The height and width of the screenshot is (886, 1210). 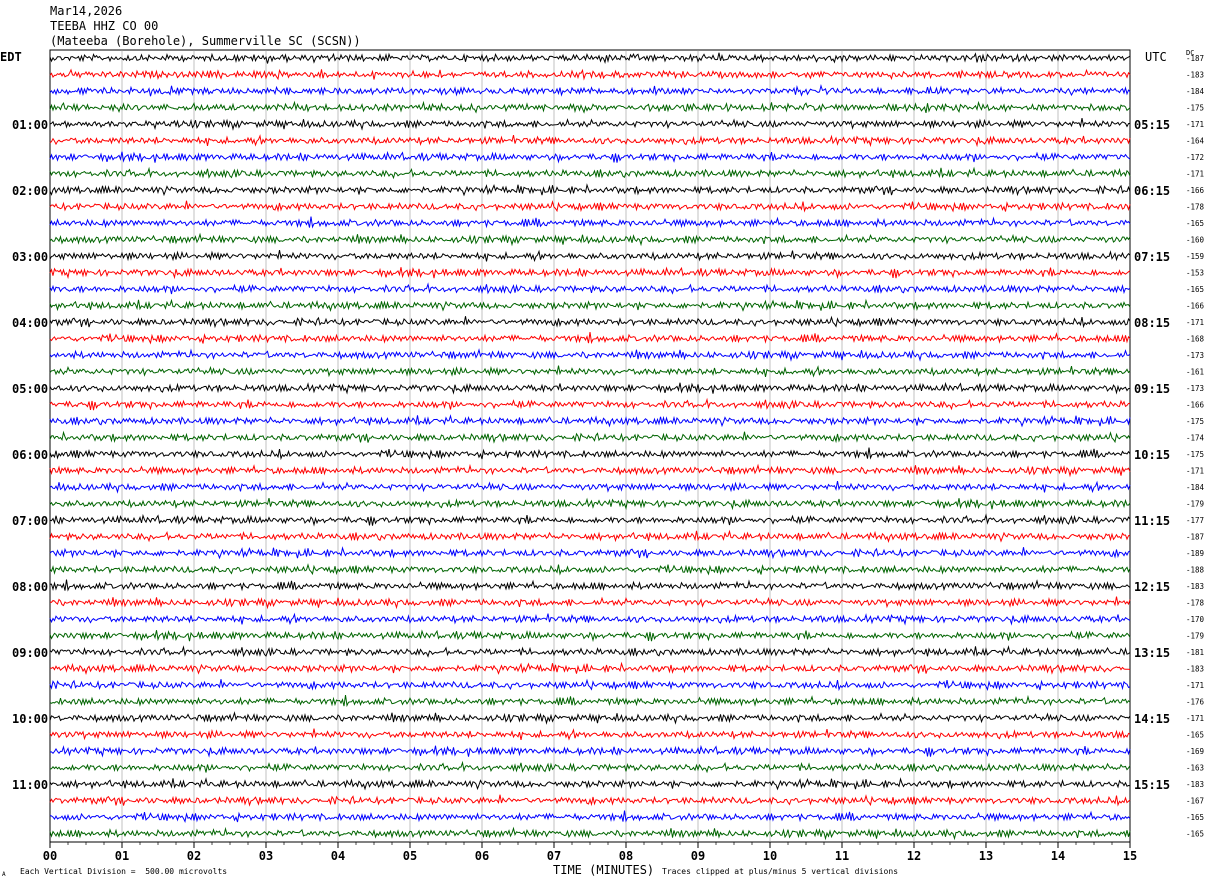 I want to click on left-hour-label: 09:00, so click(x=30, y=653).